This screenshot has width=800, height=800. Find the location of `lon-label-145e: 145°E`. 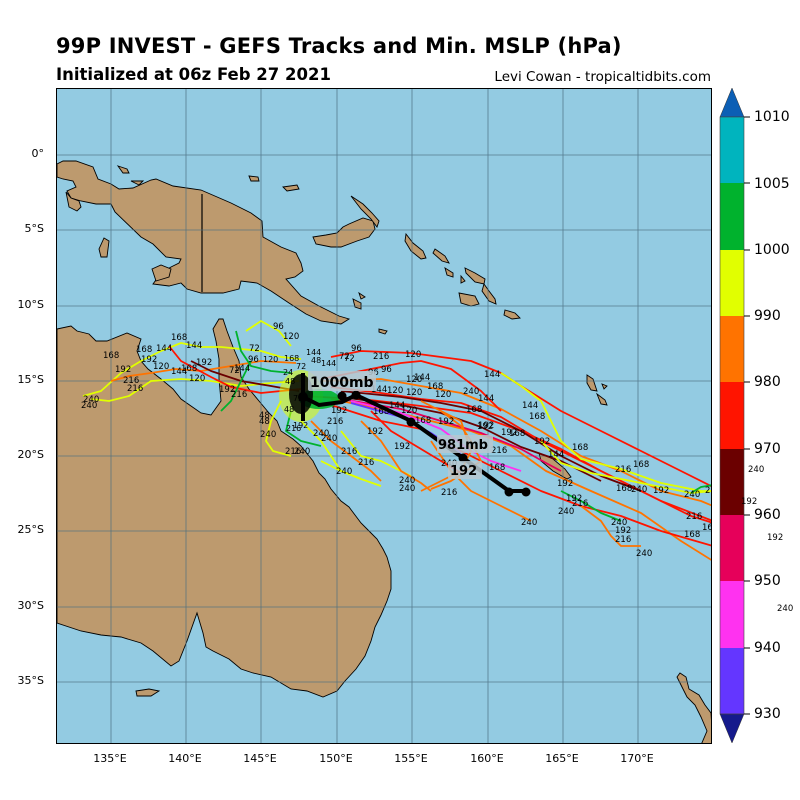

lon-label-145e: 145°E is located at coordinates (260, 758).